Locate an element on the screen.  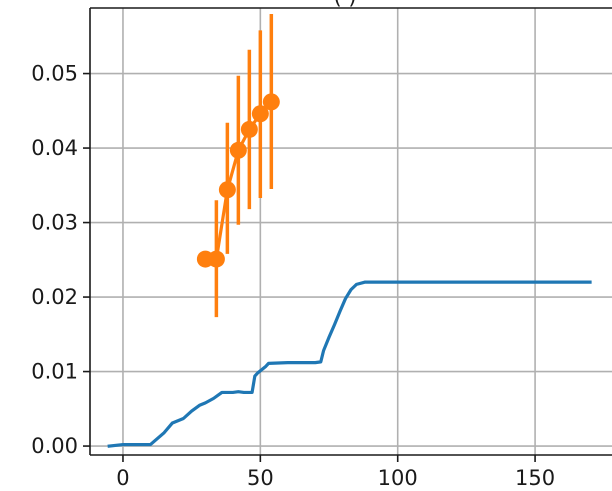
y-tick-label: 0.04 is located at coordinates (54, 148).